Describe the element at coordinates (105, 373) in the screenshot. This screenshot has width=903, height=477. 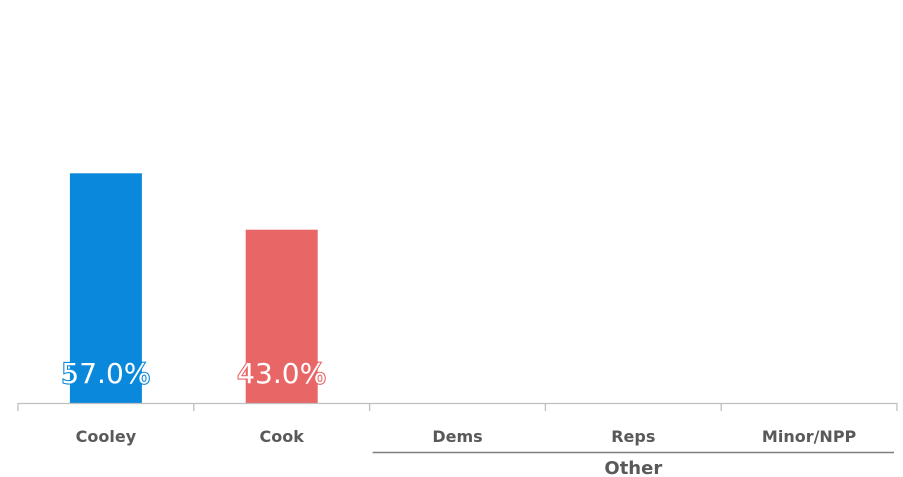
I see `data-label: 57.0%` at that location.